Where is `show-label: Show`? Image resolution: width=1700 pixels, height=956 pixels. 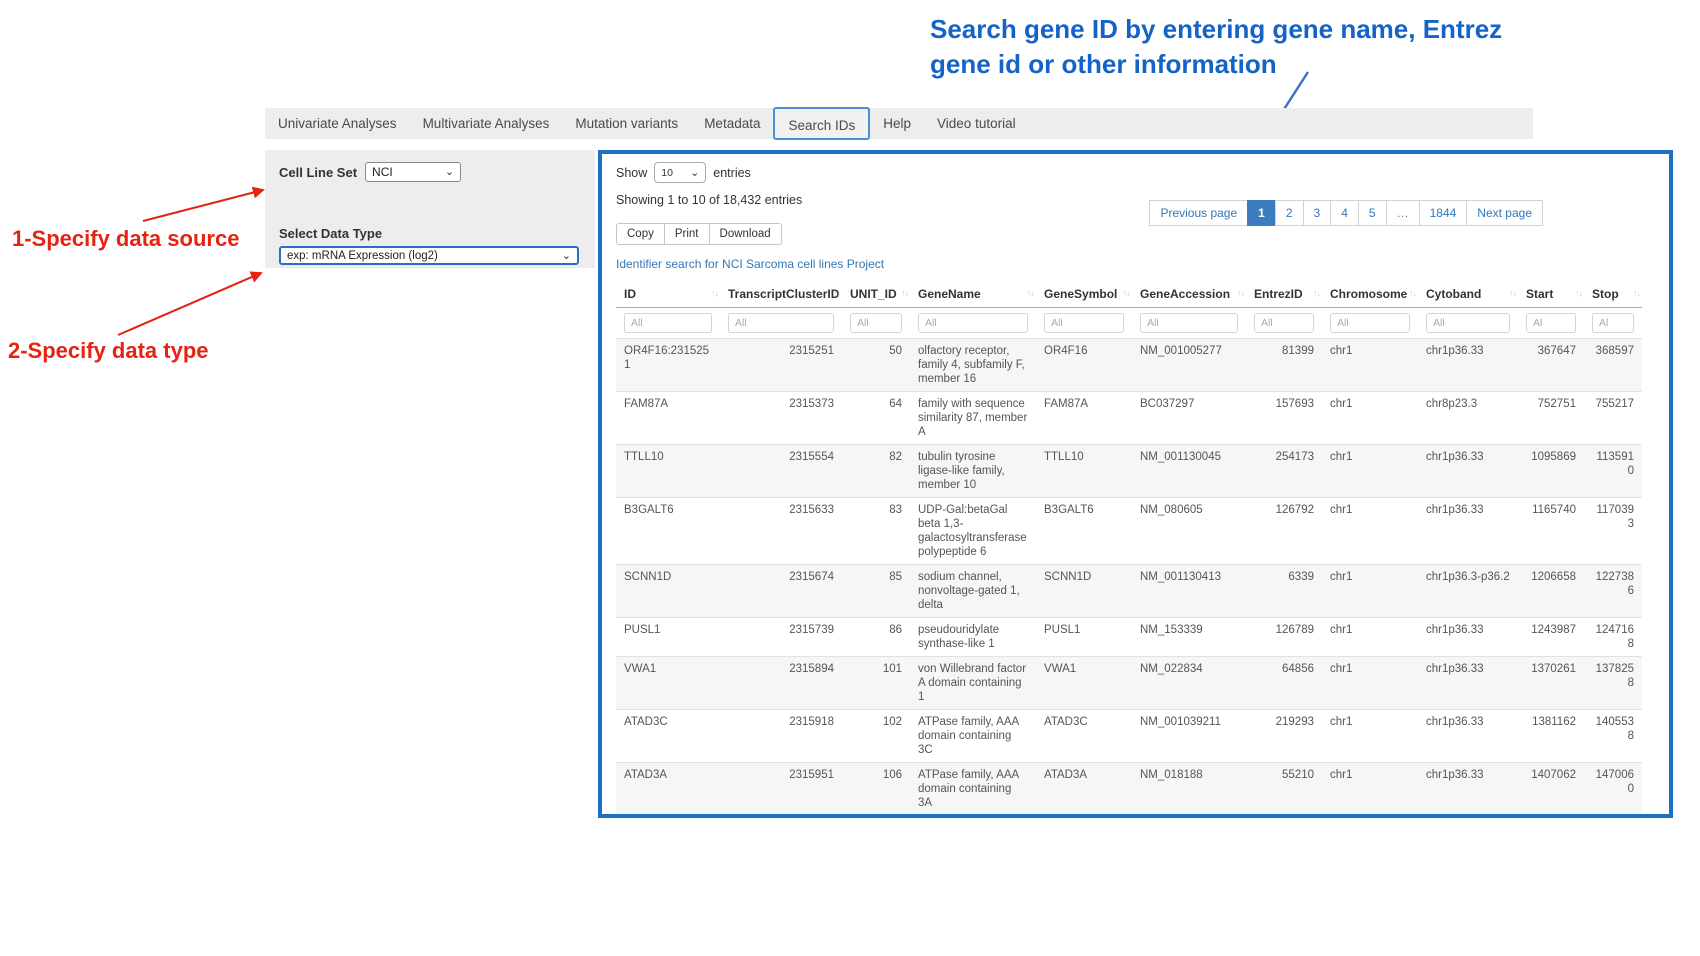 show-label: Show is located at coordinates (632, 172).